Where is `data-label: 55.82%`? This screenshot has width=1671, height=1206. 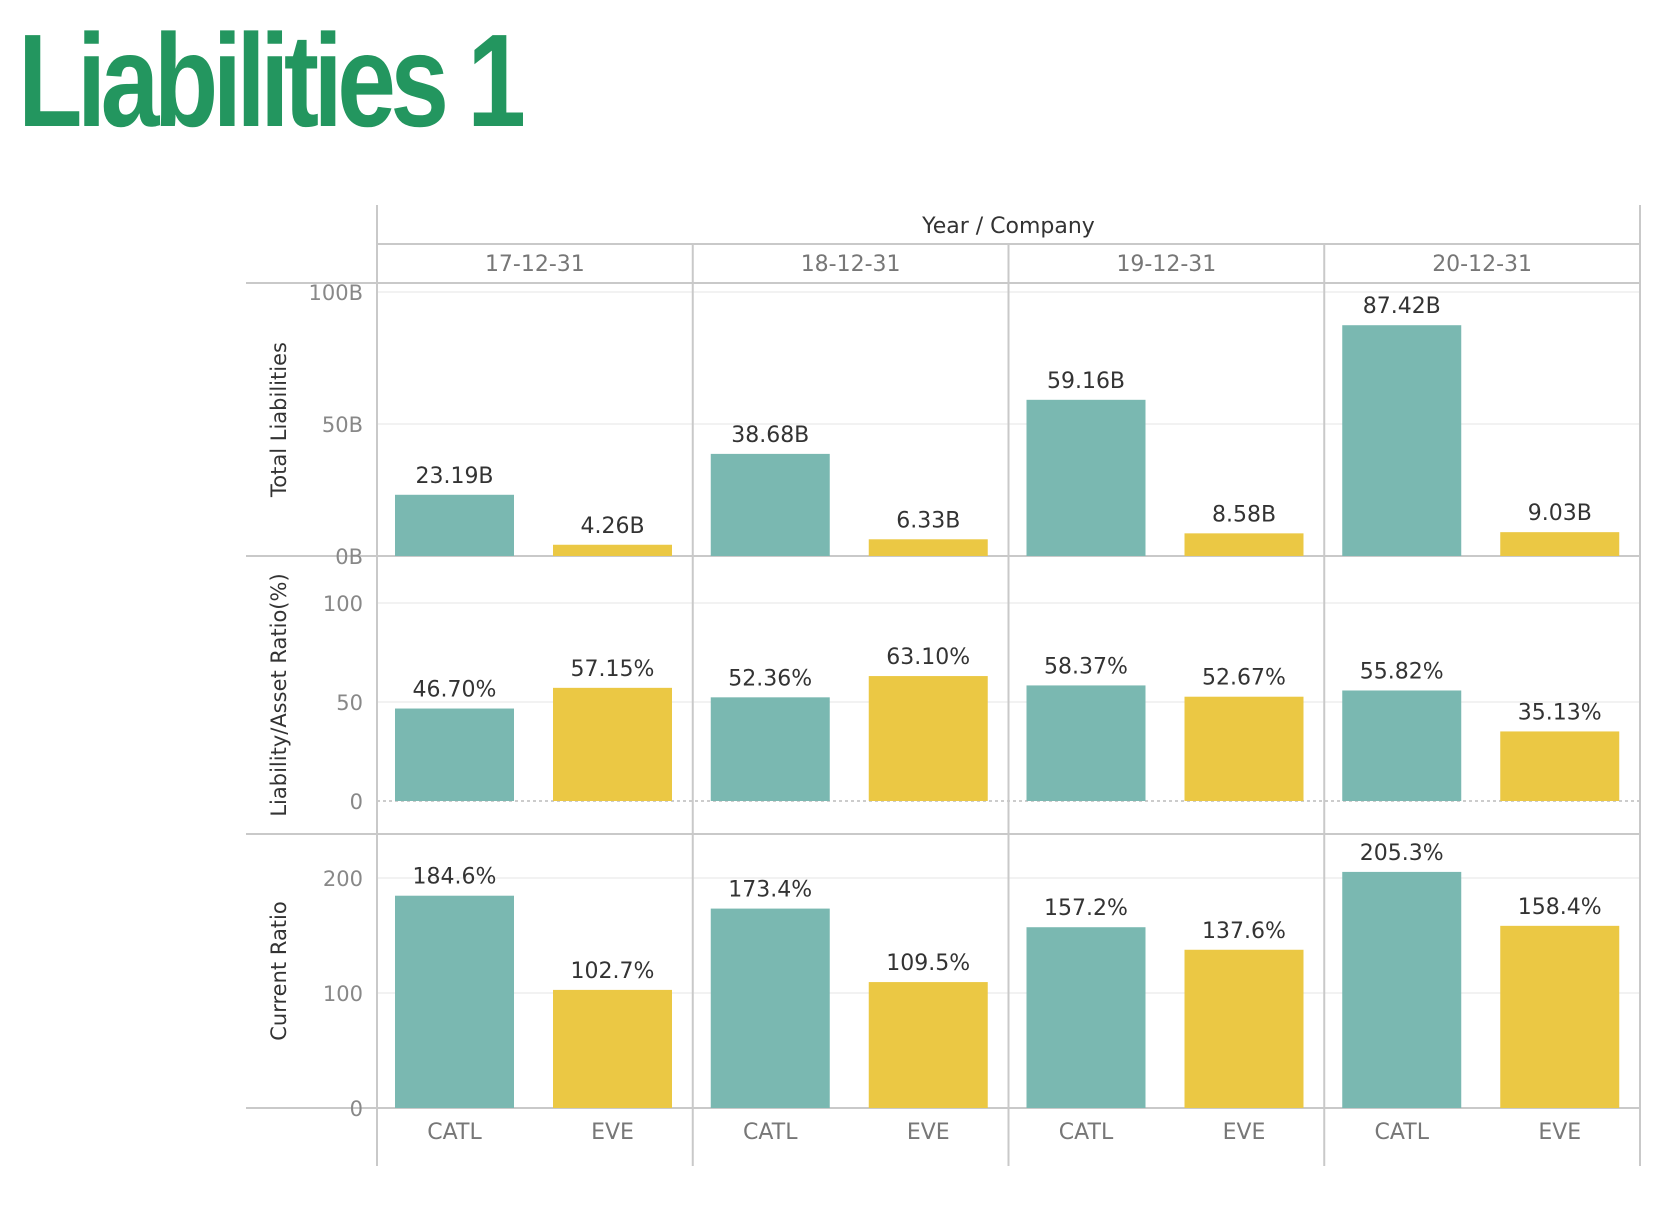
data-label: 55.82% is located at coordinates (1402, 671).